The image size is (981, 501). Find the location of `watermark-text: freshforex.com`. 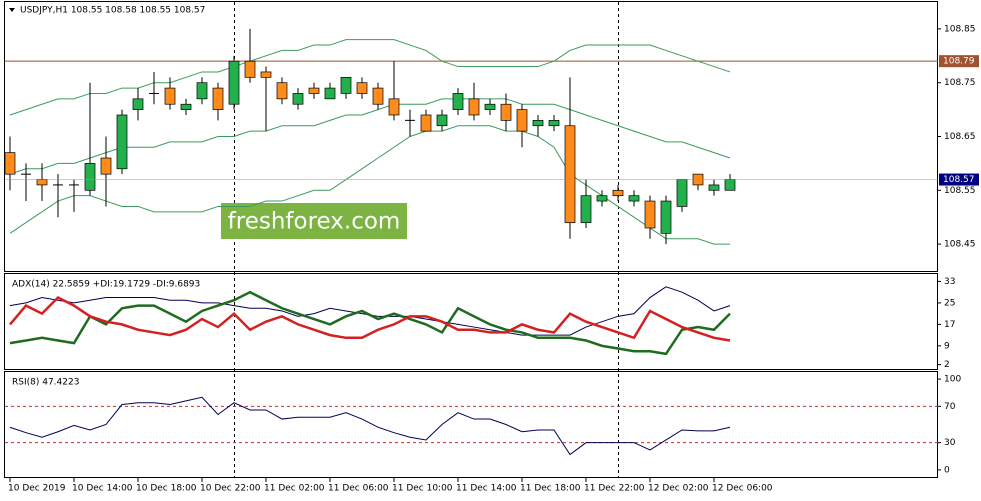

watermark-text: freshforex.com is located at coordinates (314, 222).